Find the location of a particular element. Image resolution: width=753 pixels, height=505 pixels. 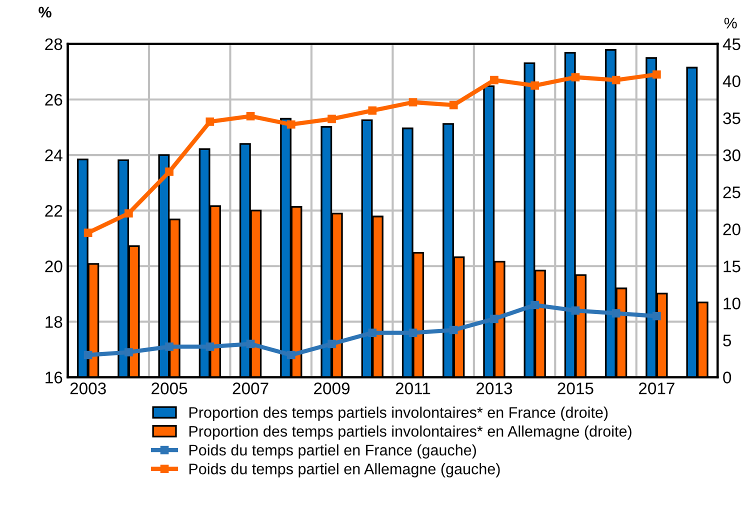

x-tick-label: 2007 is located at coordinates (250, 388).